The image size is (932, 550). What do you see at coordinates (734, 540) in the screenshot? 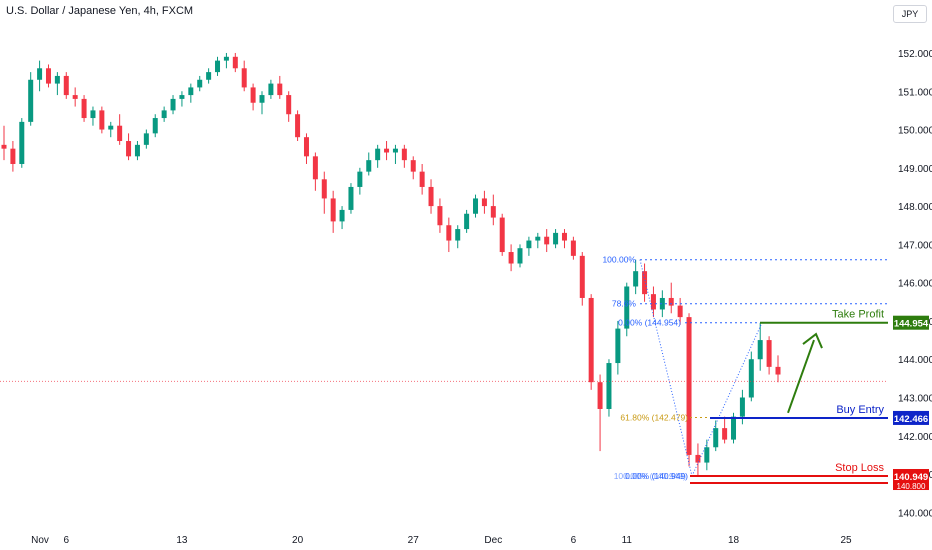
I see `x-tick-label: 18` at bounding box center [734, 540].